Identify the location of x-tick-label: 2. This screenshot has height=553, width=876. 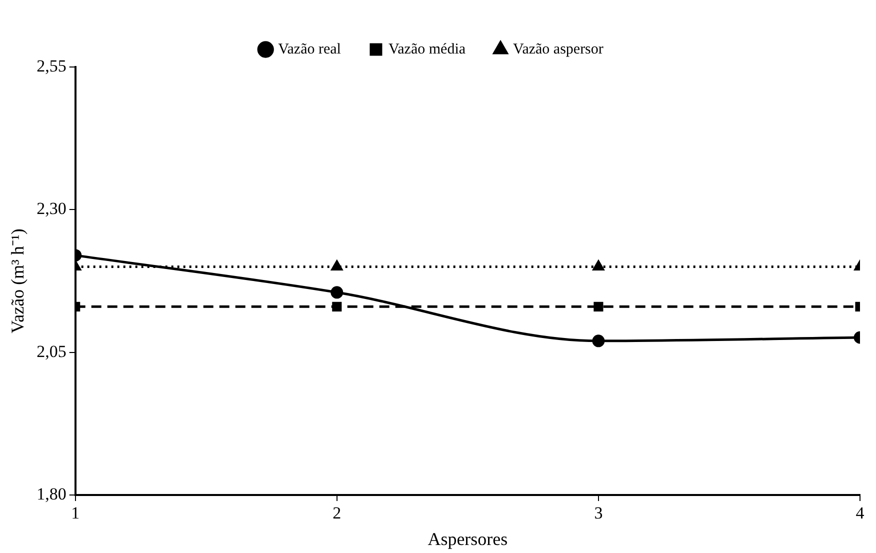
(337, 513).